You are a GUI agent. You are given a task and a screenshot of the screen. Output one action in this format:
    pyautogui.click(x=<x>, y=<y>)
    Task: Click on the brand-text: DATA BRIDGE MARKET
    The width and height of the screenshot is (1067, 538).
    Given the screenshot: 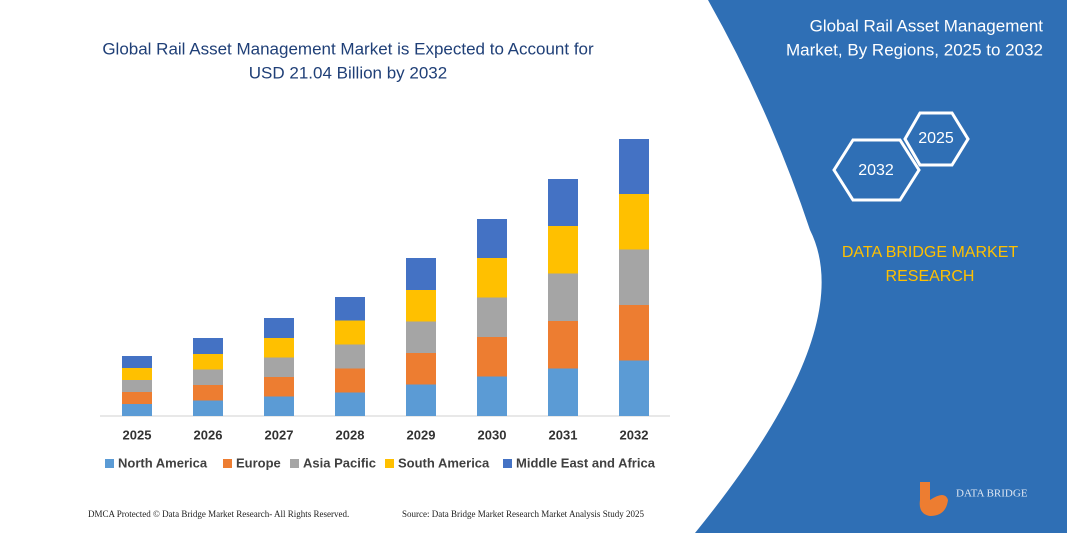 What is the action you would take?
    pyautogui.click(x=930, y=252)
    